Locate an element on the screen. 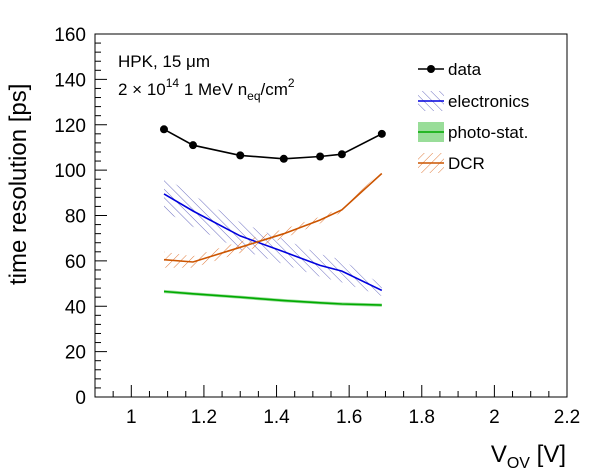 This screenshot has width=596, height=472. legend-label-electronics: electronics is located at coordinates (488, 101).